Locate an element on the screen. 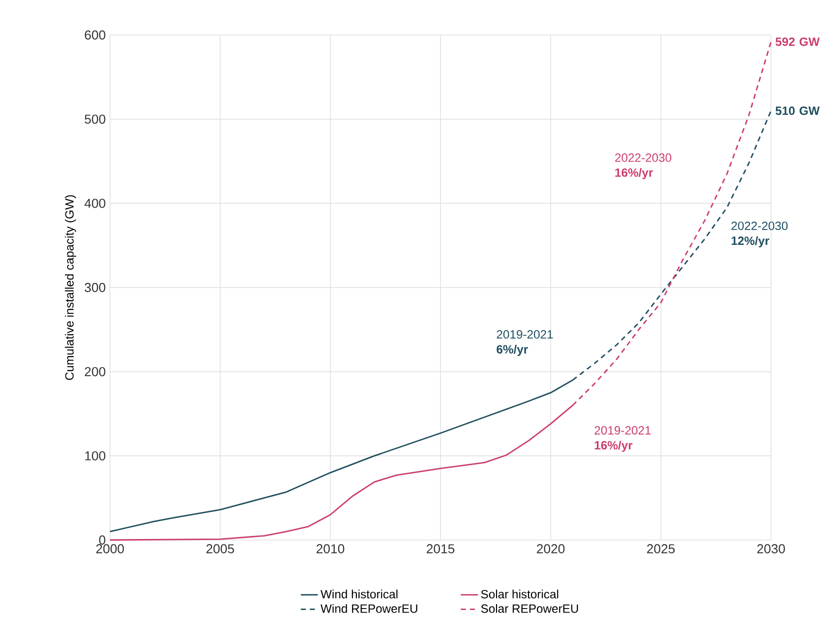 The width and height of the screenshot is (827, 629). annotation: 2022-2030 16%/yr is located at coordinates (643, 166).